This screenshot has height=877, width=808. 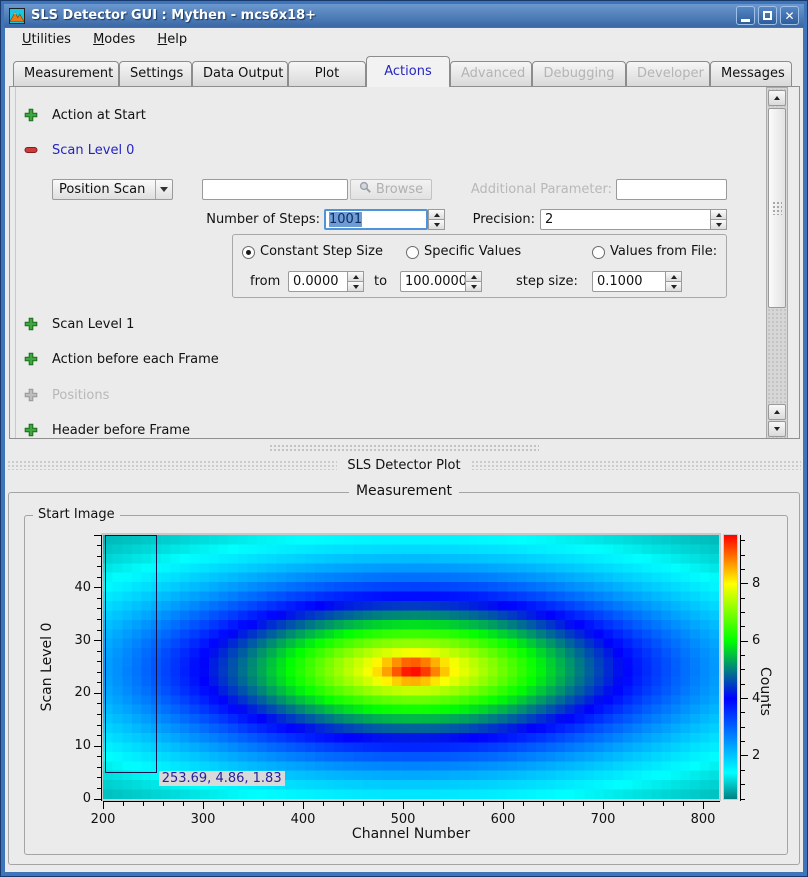 I want to click on y-axis-spine, so click(x=101, y=668).